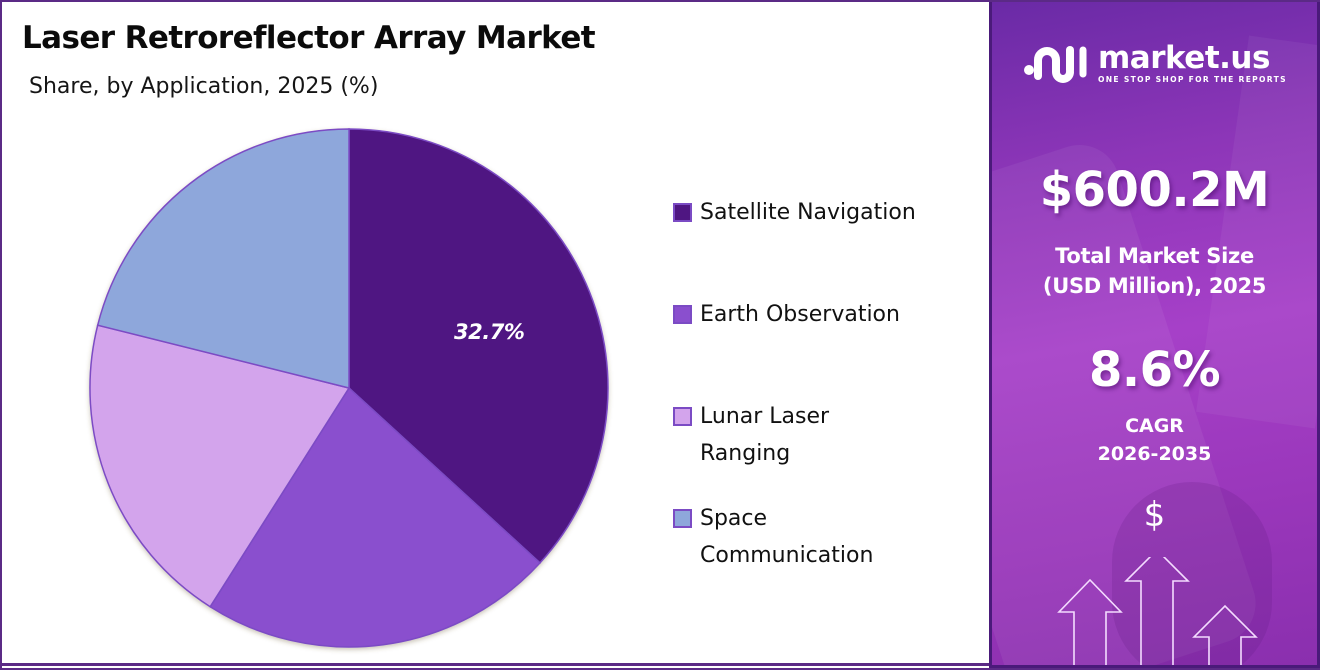 The width and height of the screenshot is (1320, 670). I want to click on legend-item-lunar-laser-ranging: Lunar Laser Ranging, so click(823, 436).